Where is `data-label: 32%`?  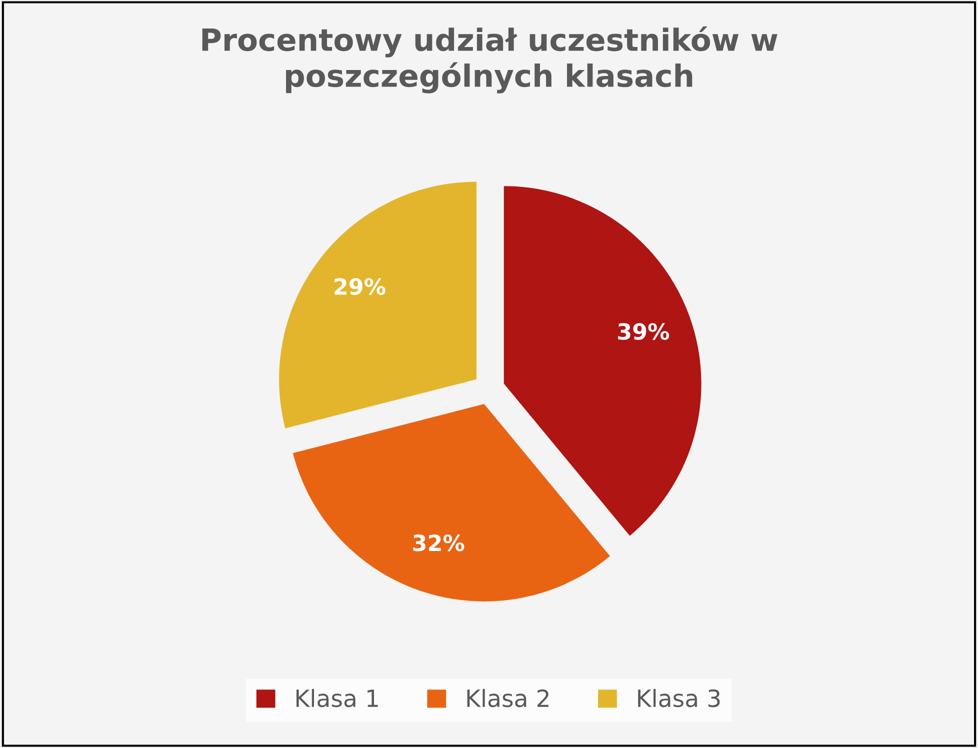 data-label: 32% is located at coordinates (438, 543).